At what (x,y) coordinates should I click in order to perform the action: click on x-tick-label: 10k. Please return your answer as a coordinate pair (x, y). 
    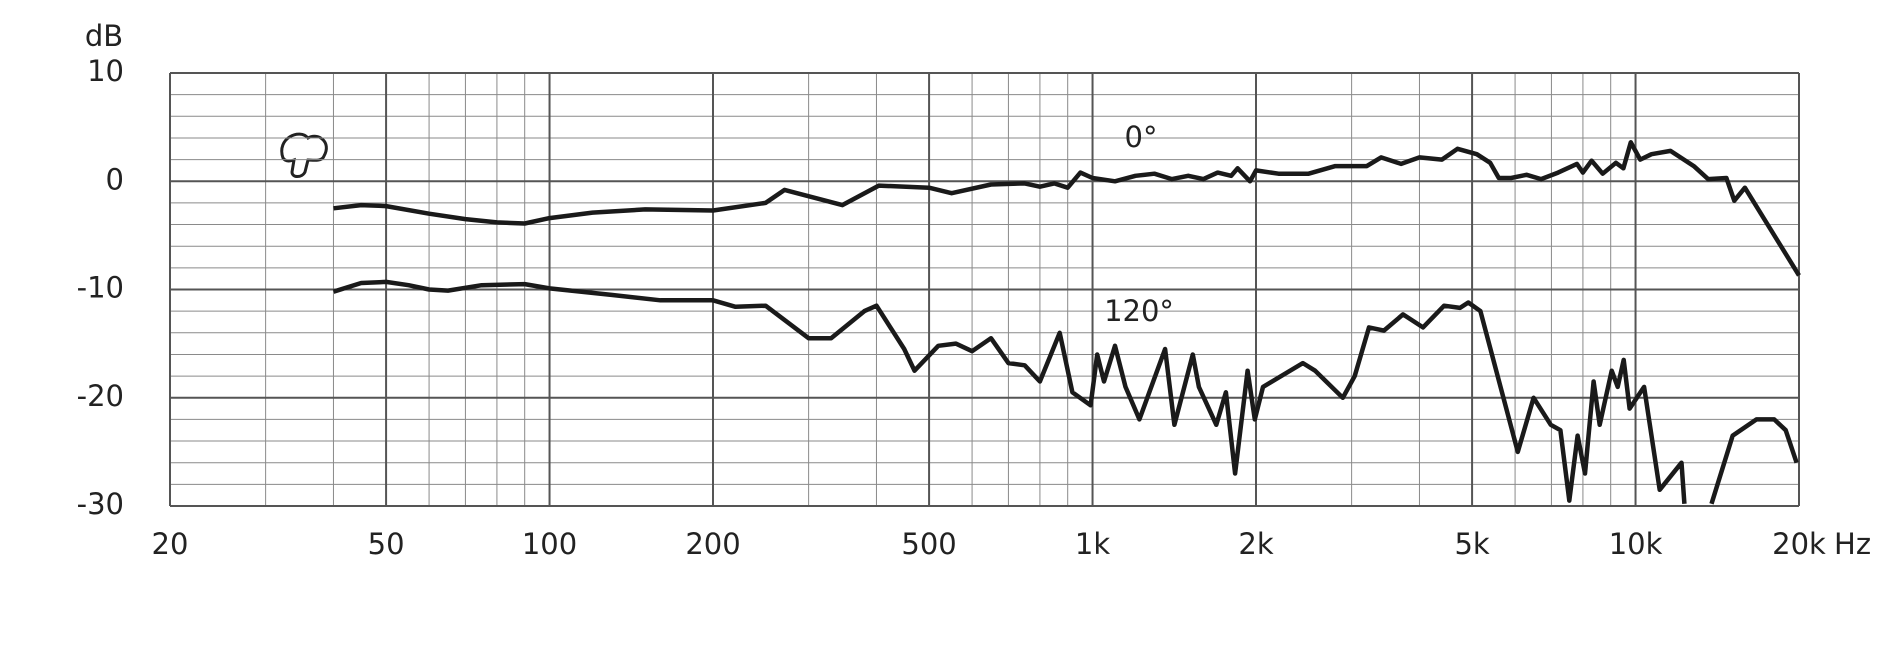
    Looking at the image, I should click on (1636, 544).